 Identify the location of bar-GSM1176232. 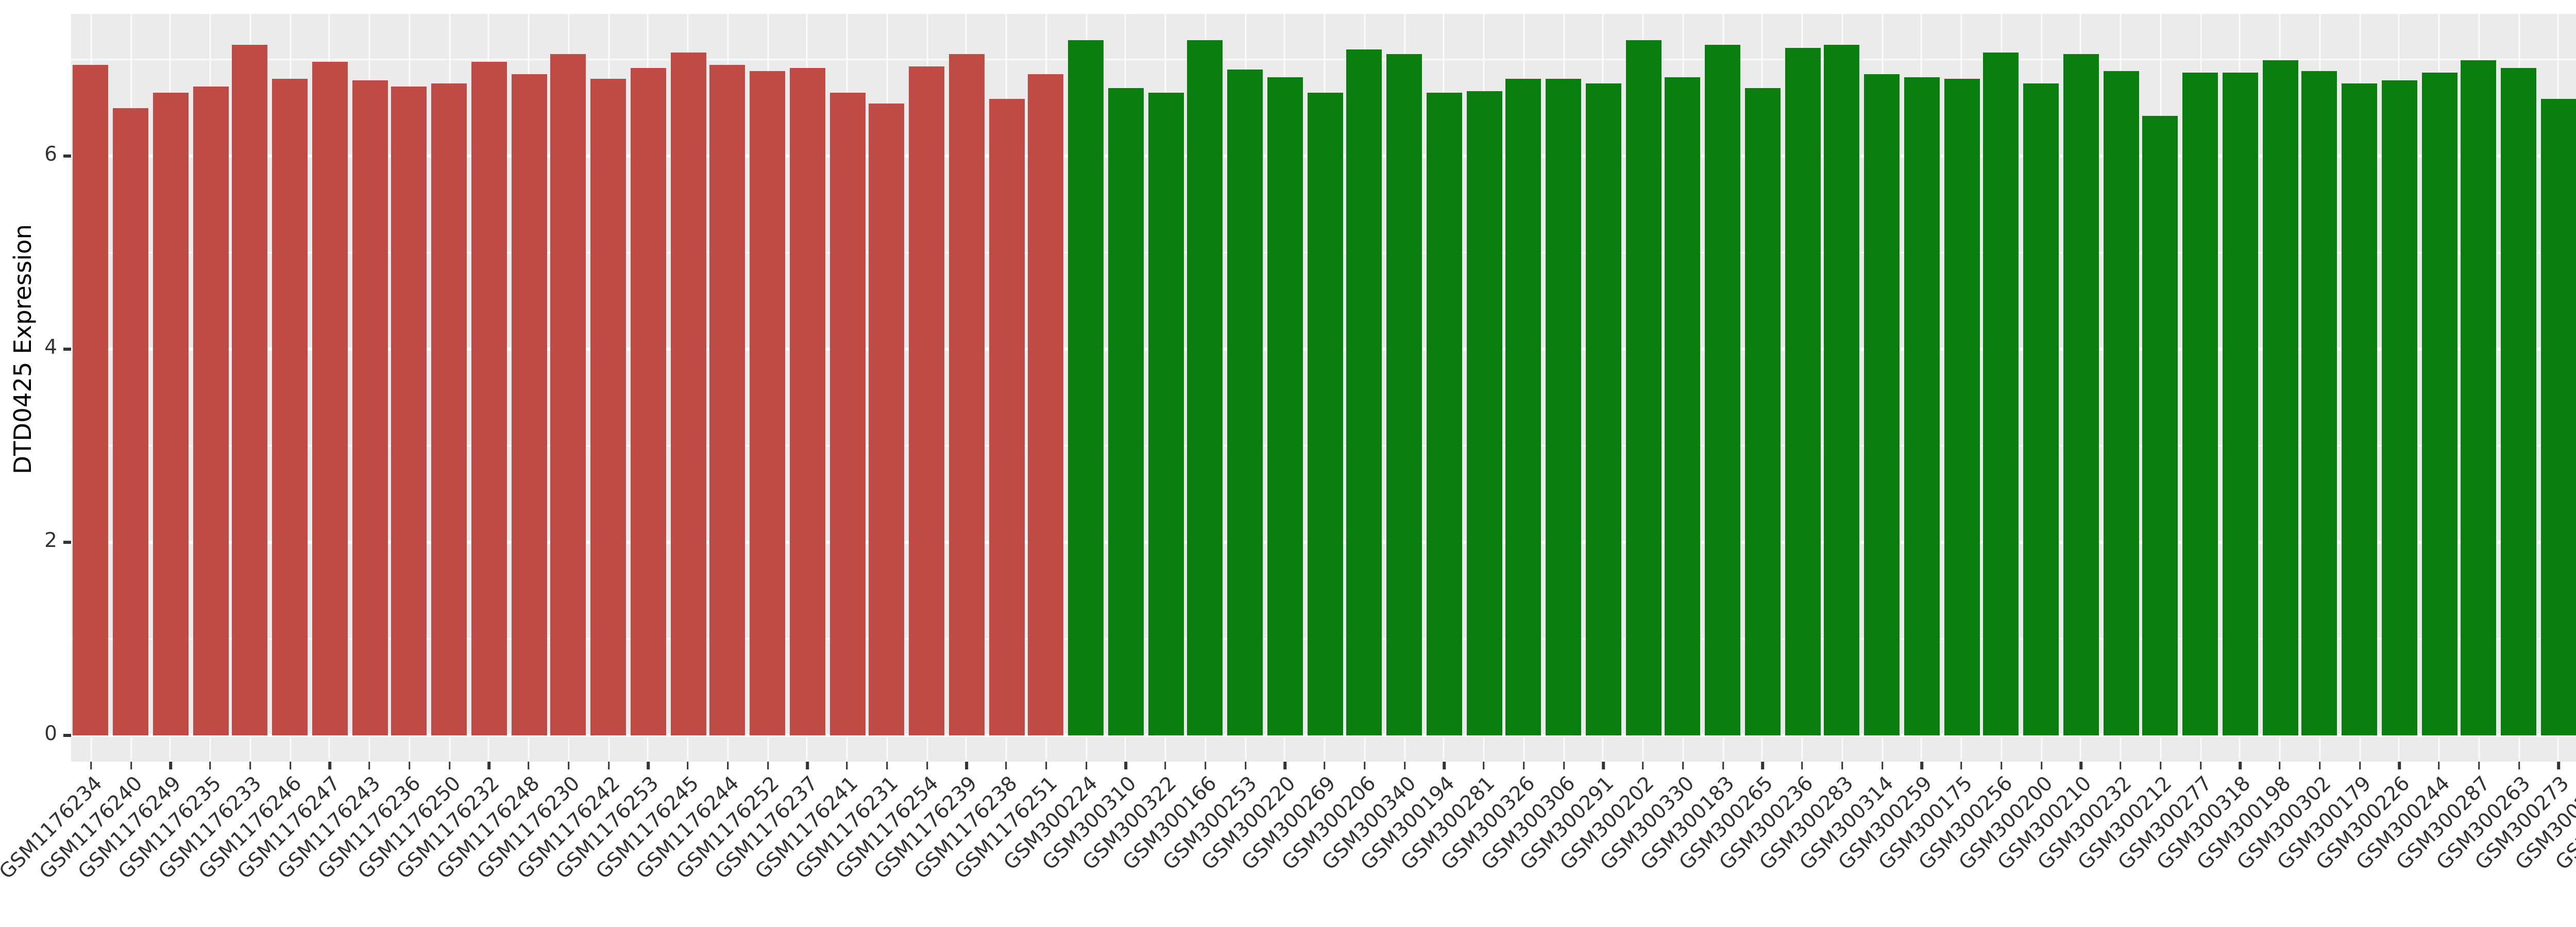
(489, 399).